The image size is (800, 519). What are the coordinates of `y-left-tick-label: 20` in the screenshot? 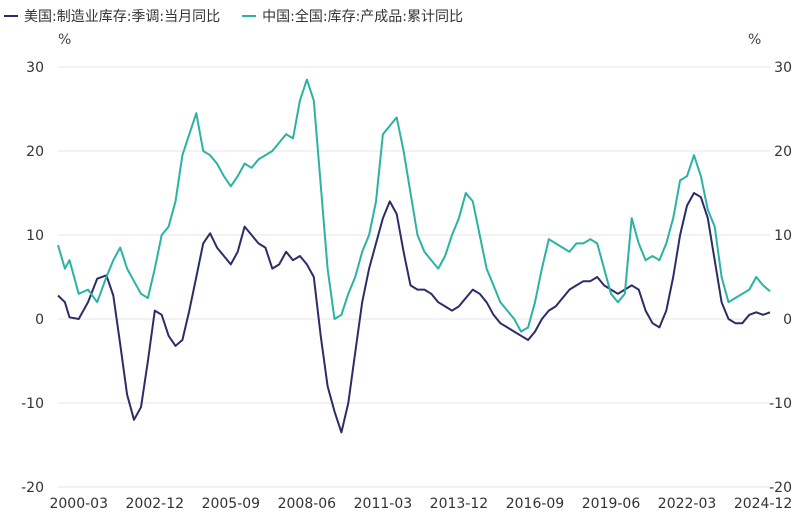 It's located at (35, 152).